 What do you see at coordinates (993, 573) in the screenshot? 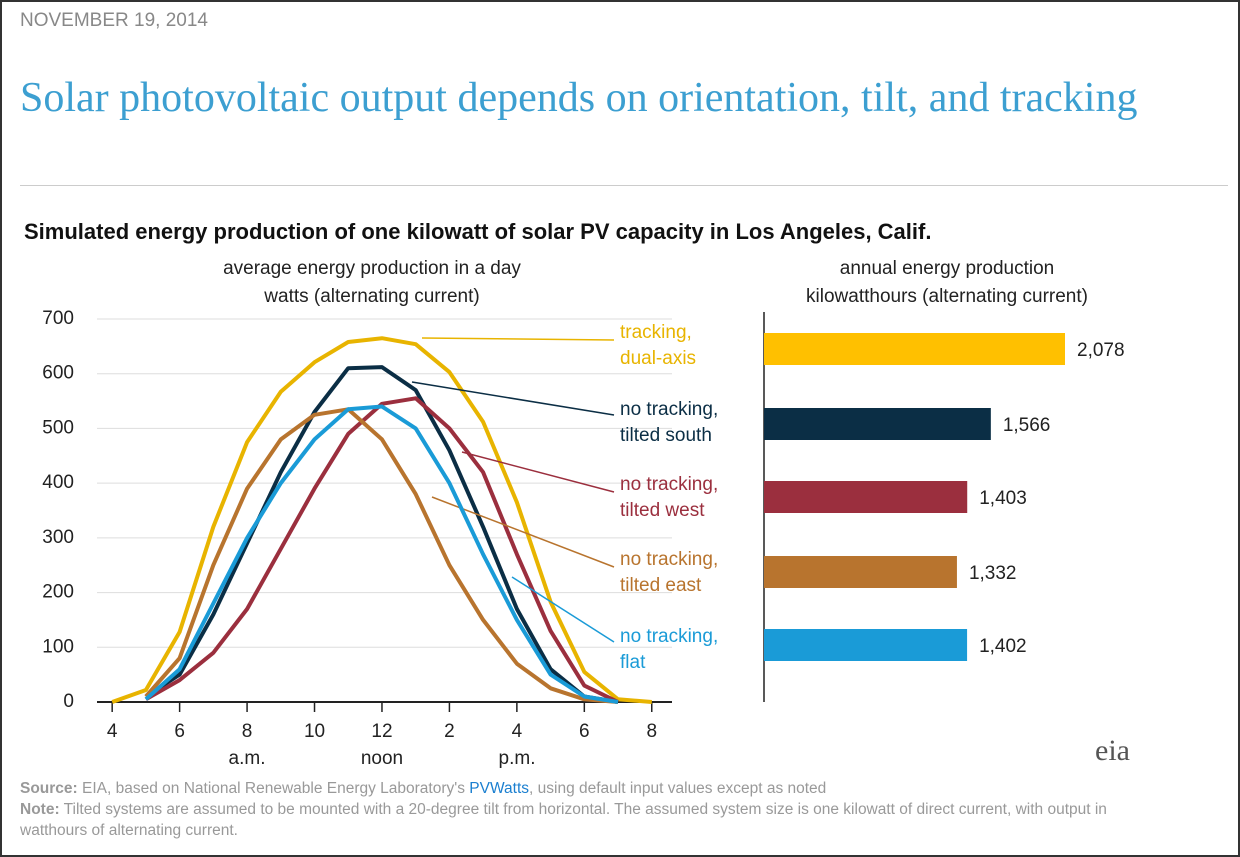
I see `value-label: 1,332` at bounding box center [993, 573].